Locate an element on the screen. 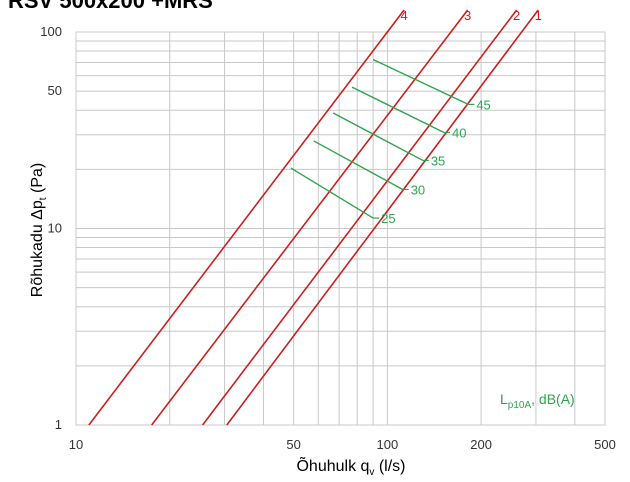 Image resolution: width=630 pixels, height=482 pixels. sound-level-lines: 25 30 35 40 45 is located at coordinates (390, 142).